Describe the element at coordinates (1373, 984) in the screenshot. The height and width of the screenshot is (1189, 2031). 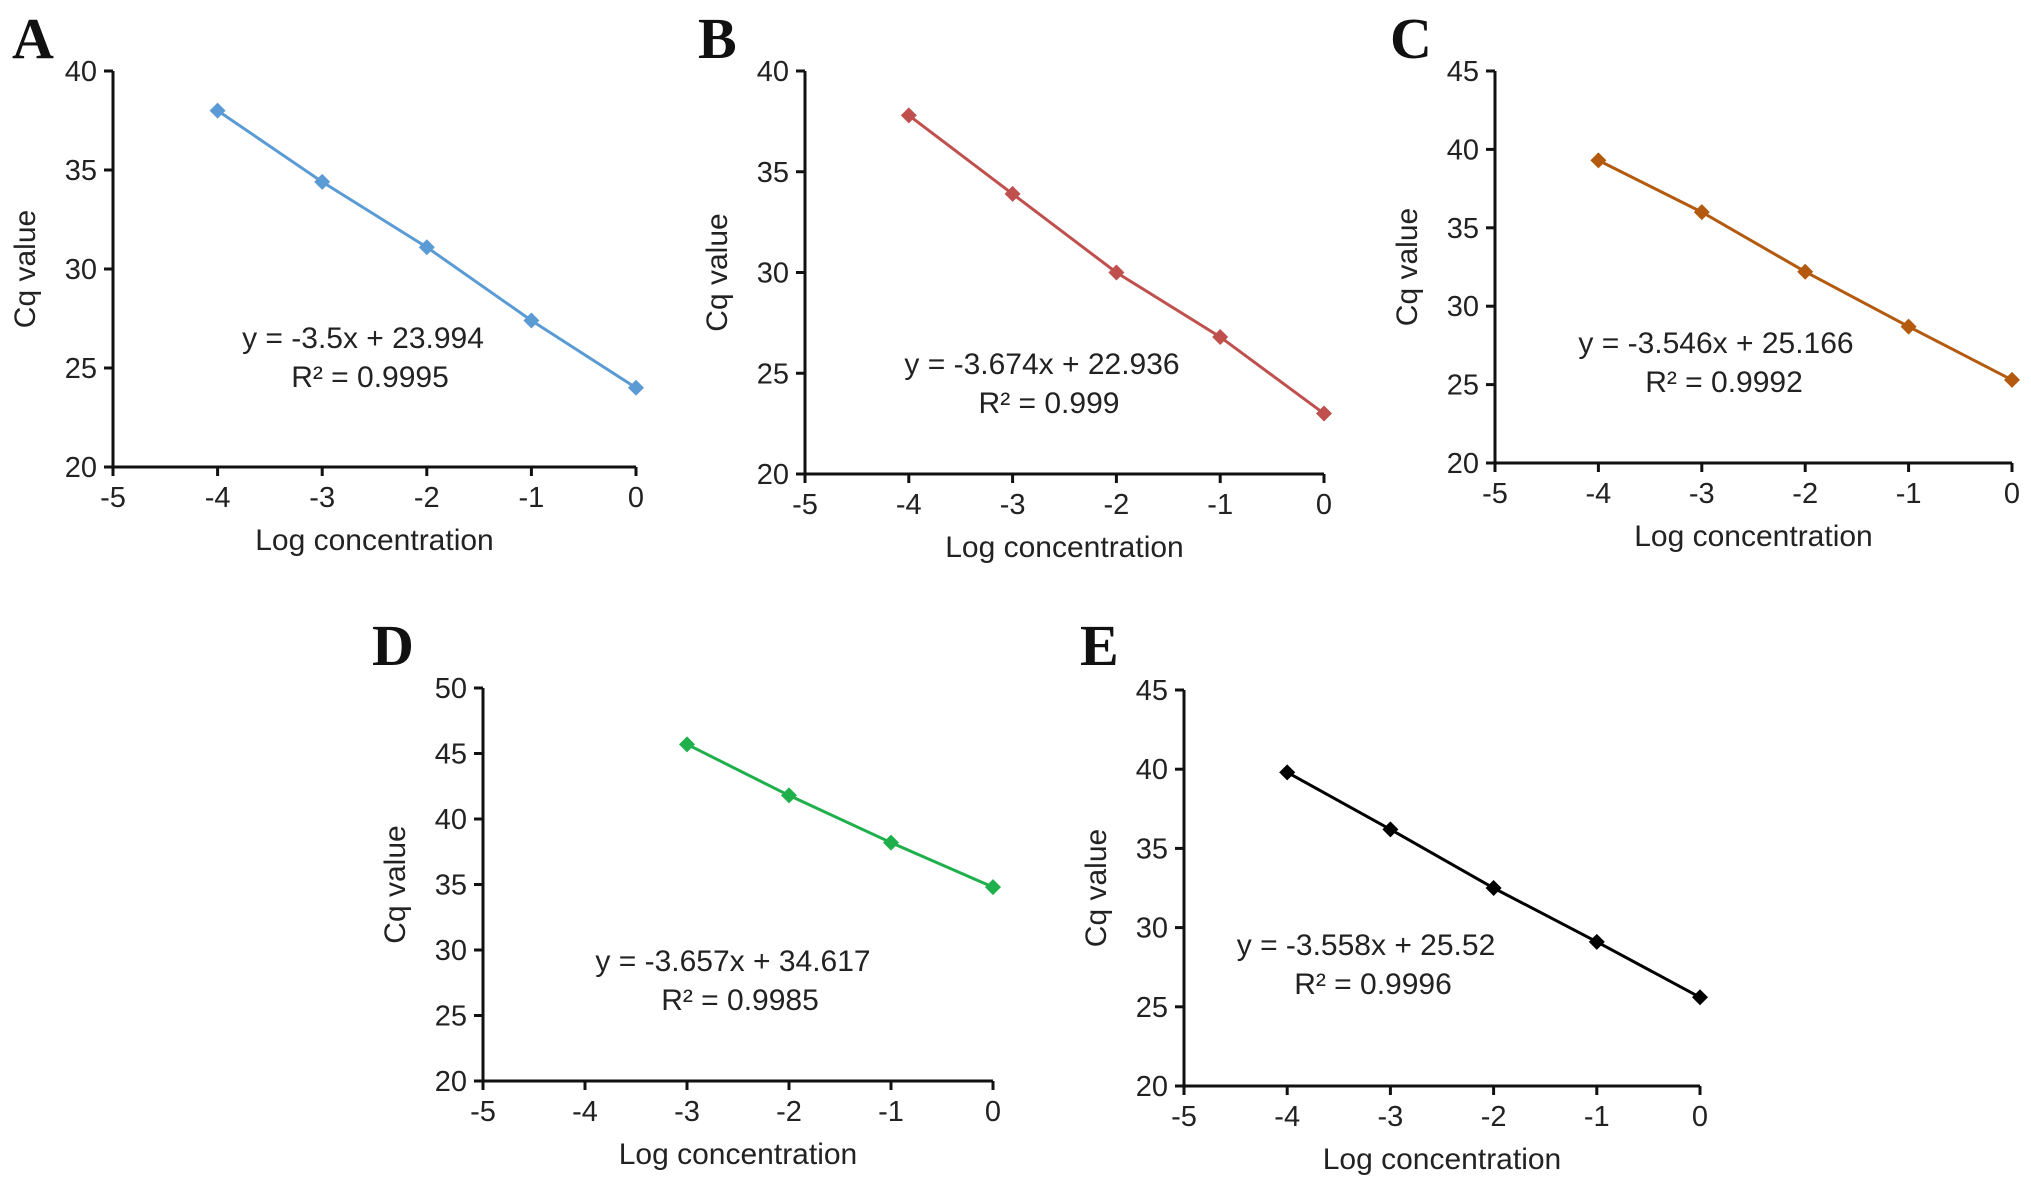
I see `r-squared-label: R² = 0.9996` at that location.